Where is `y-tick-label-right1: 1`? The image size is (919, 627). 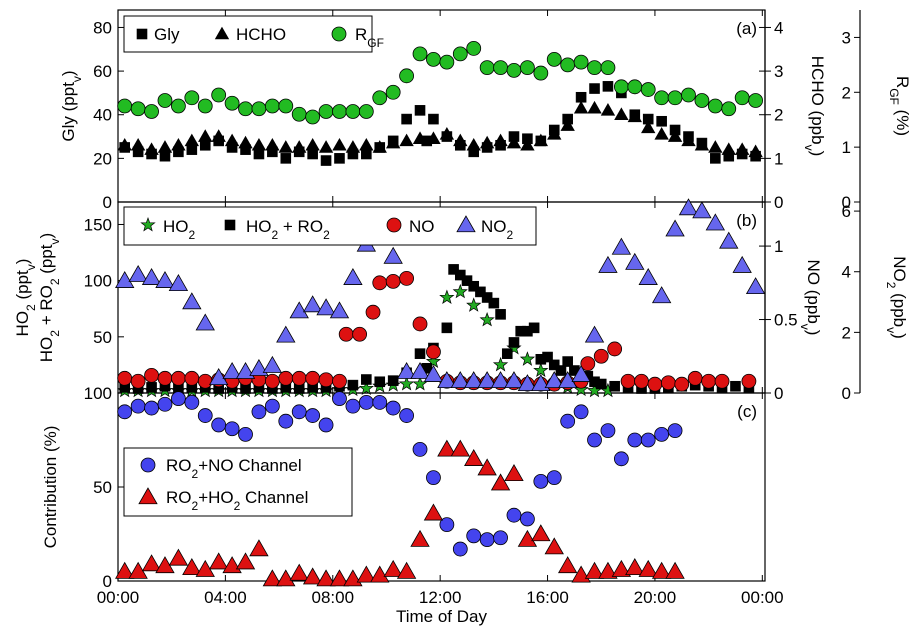 y-tick-label-right1: 1 is located at coordinates (778, 246).